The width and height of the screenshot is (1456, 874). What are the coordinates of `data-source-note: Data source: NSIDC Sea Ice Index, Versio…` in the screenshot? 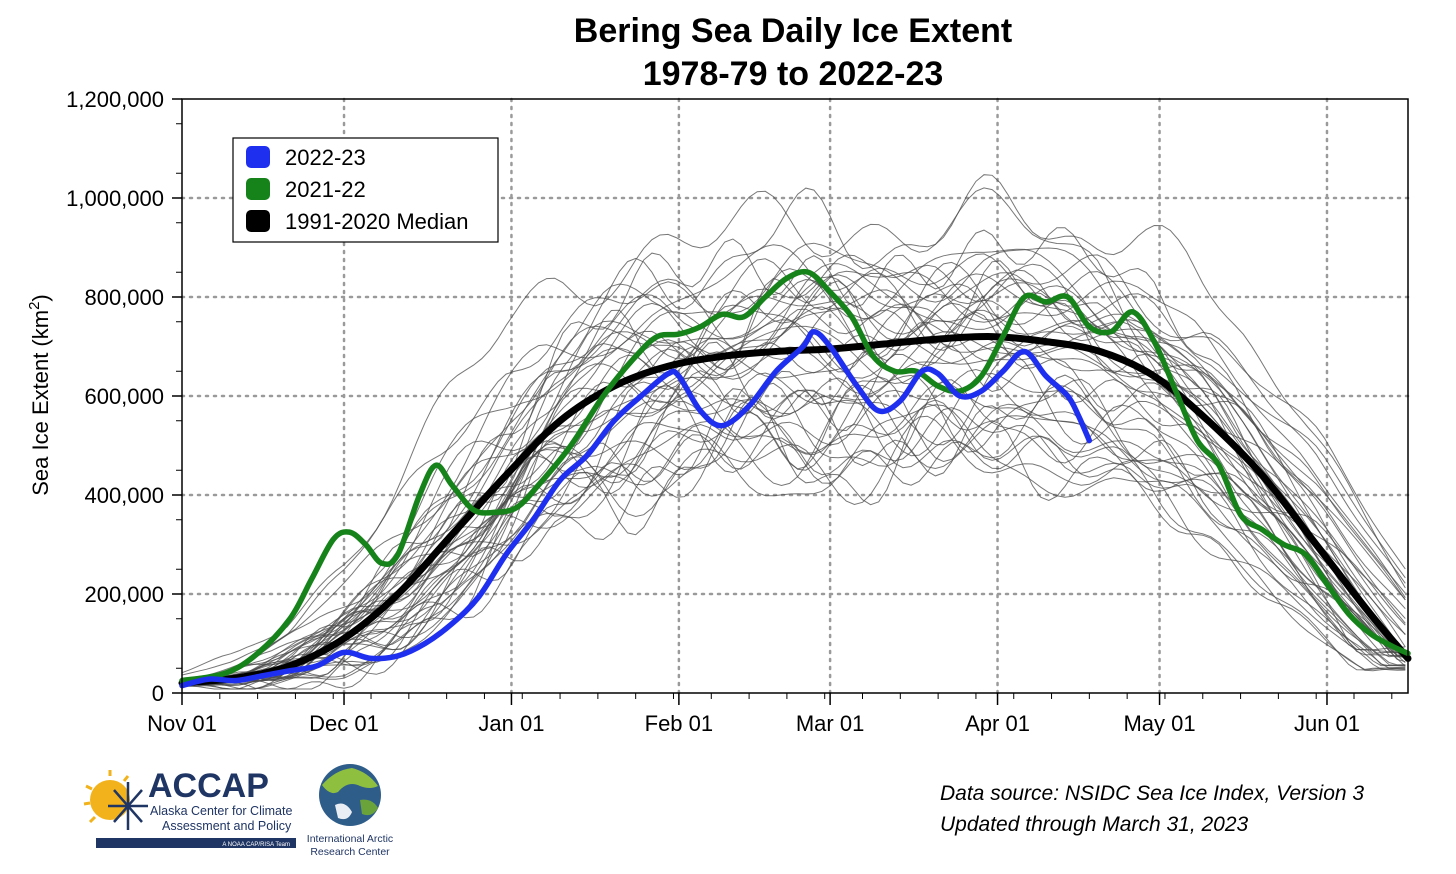 It's located at (1152, 793).